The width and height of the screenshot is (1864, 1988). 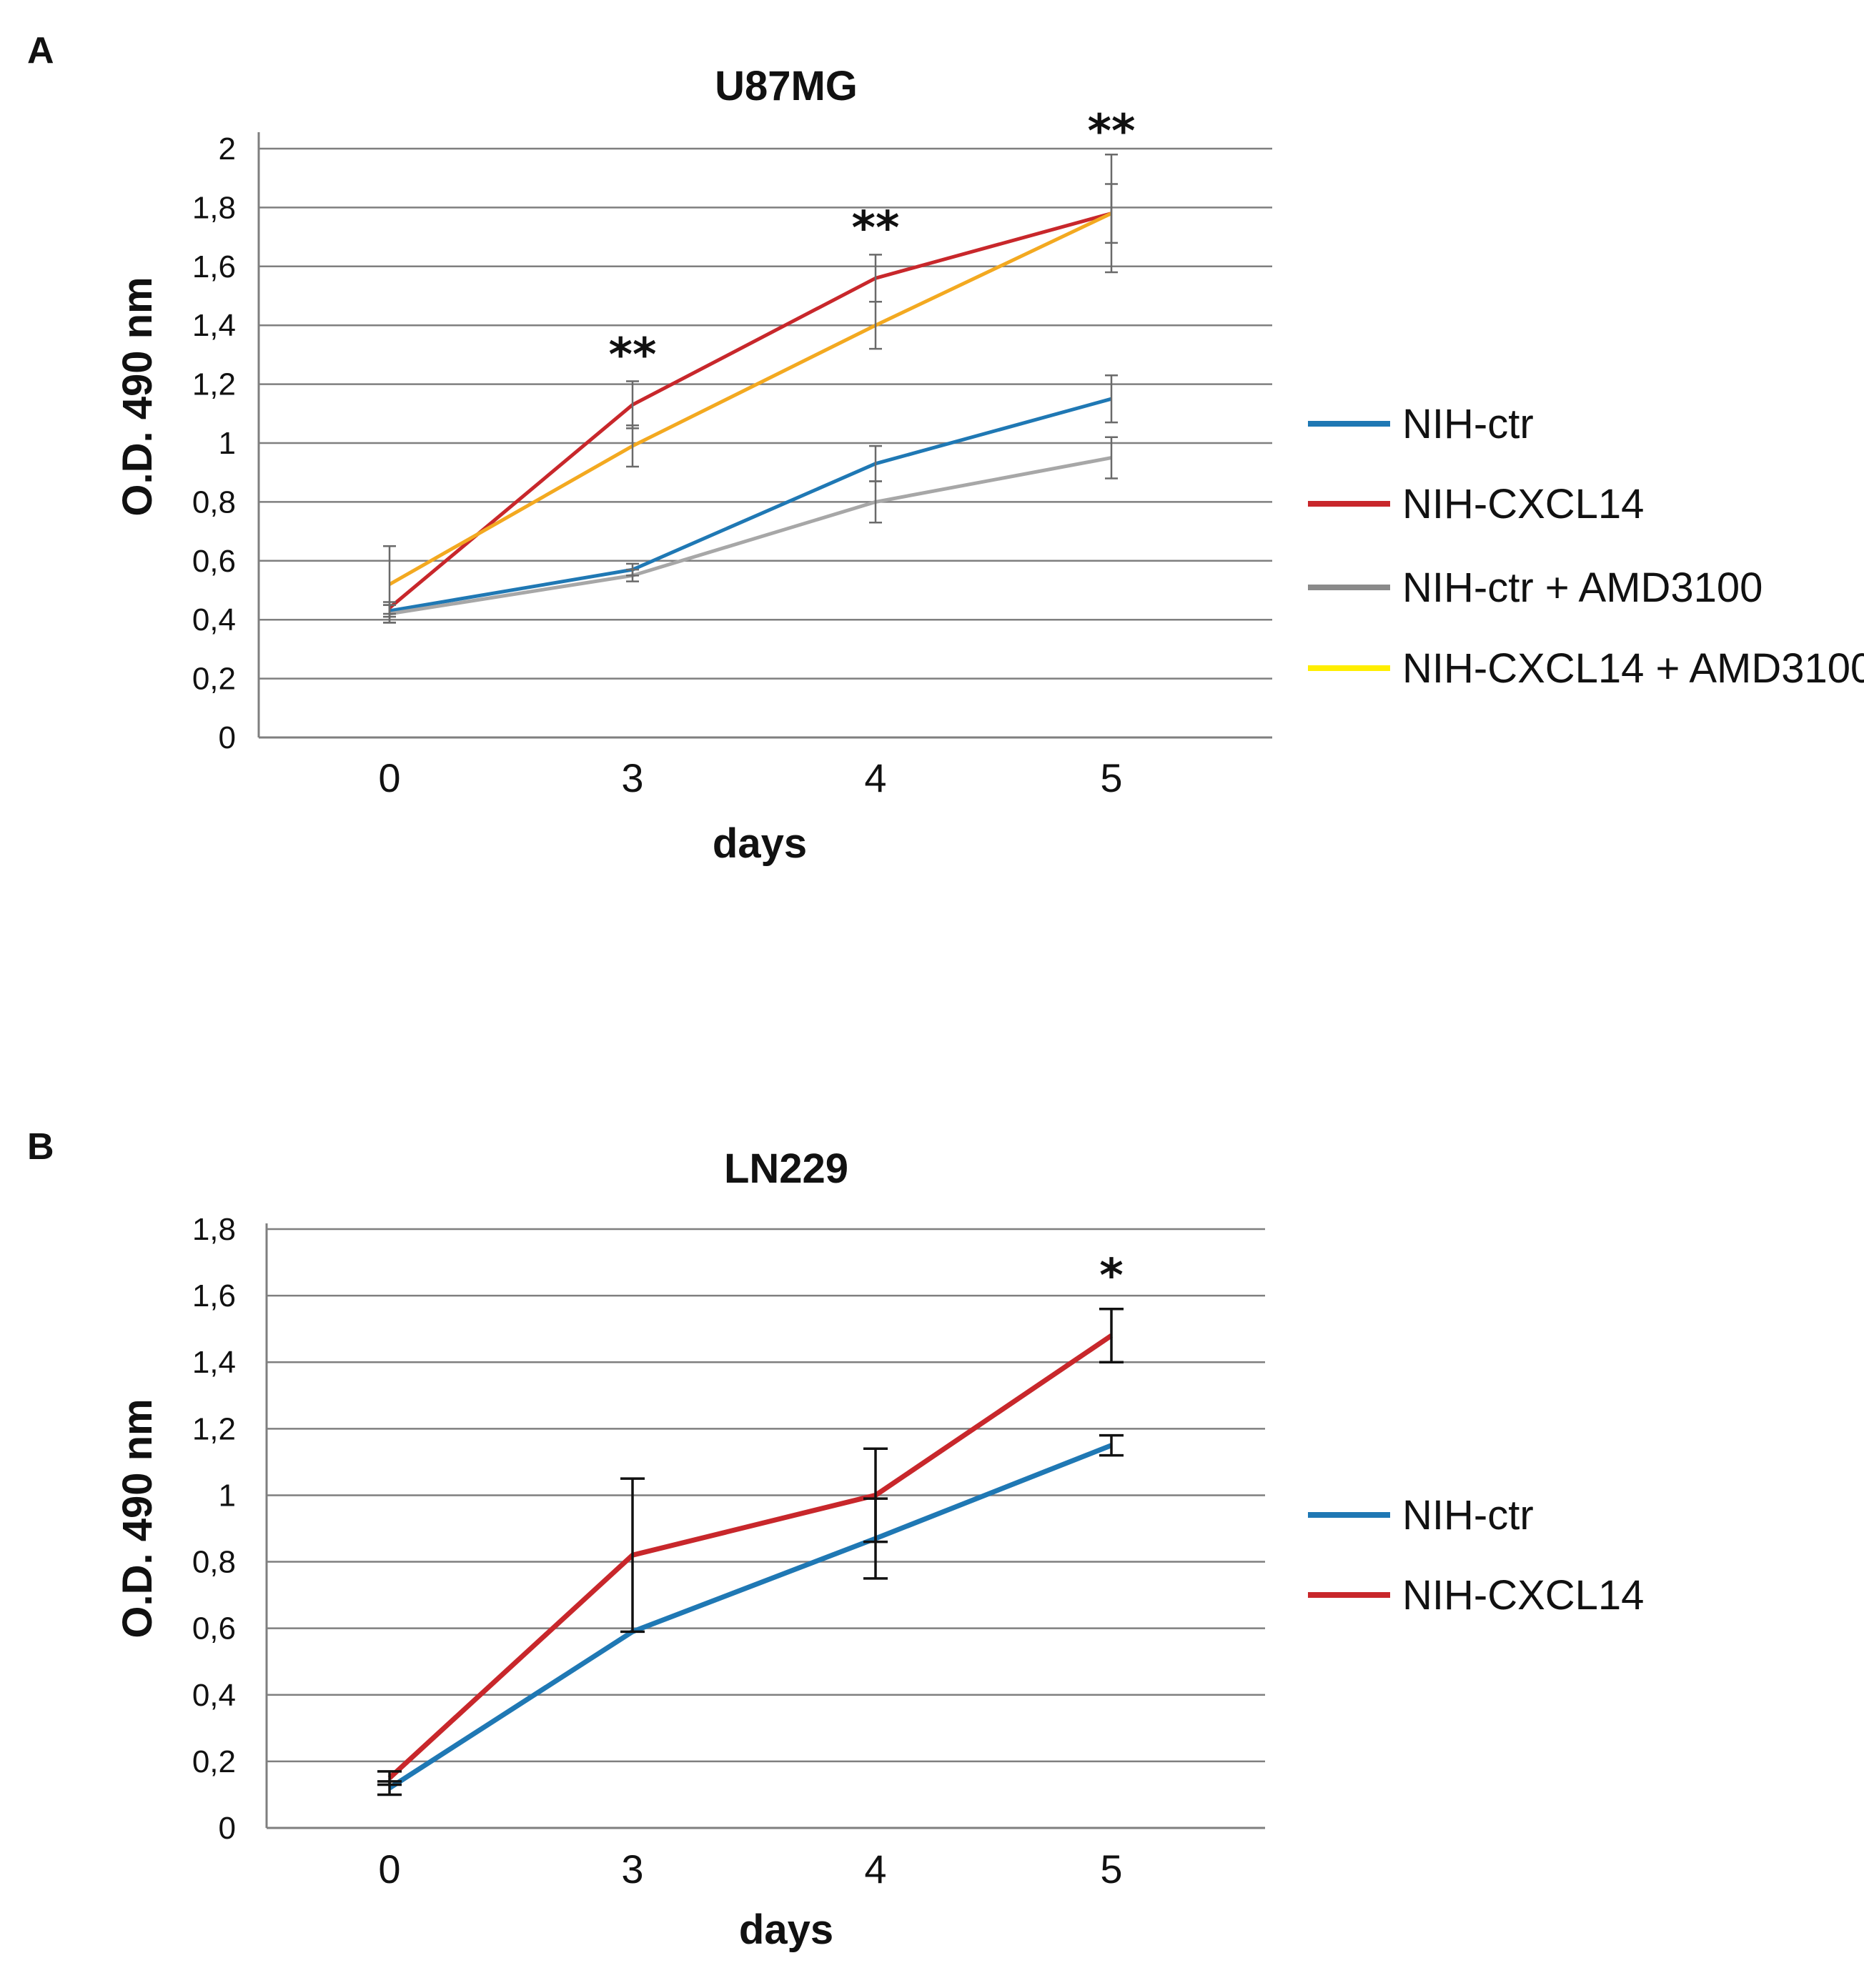 I want to click on chart-a-y-tick-label: 1,4, so click(x=214, y=325).